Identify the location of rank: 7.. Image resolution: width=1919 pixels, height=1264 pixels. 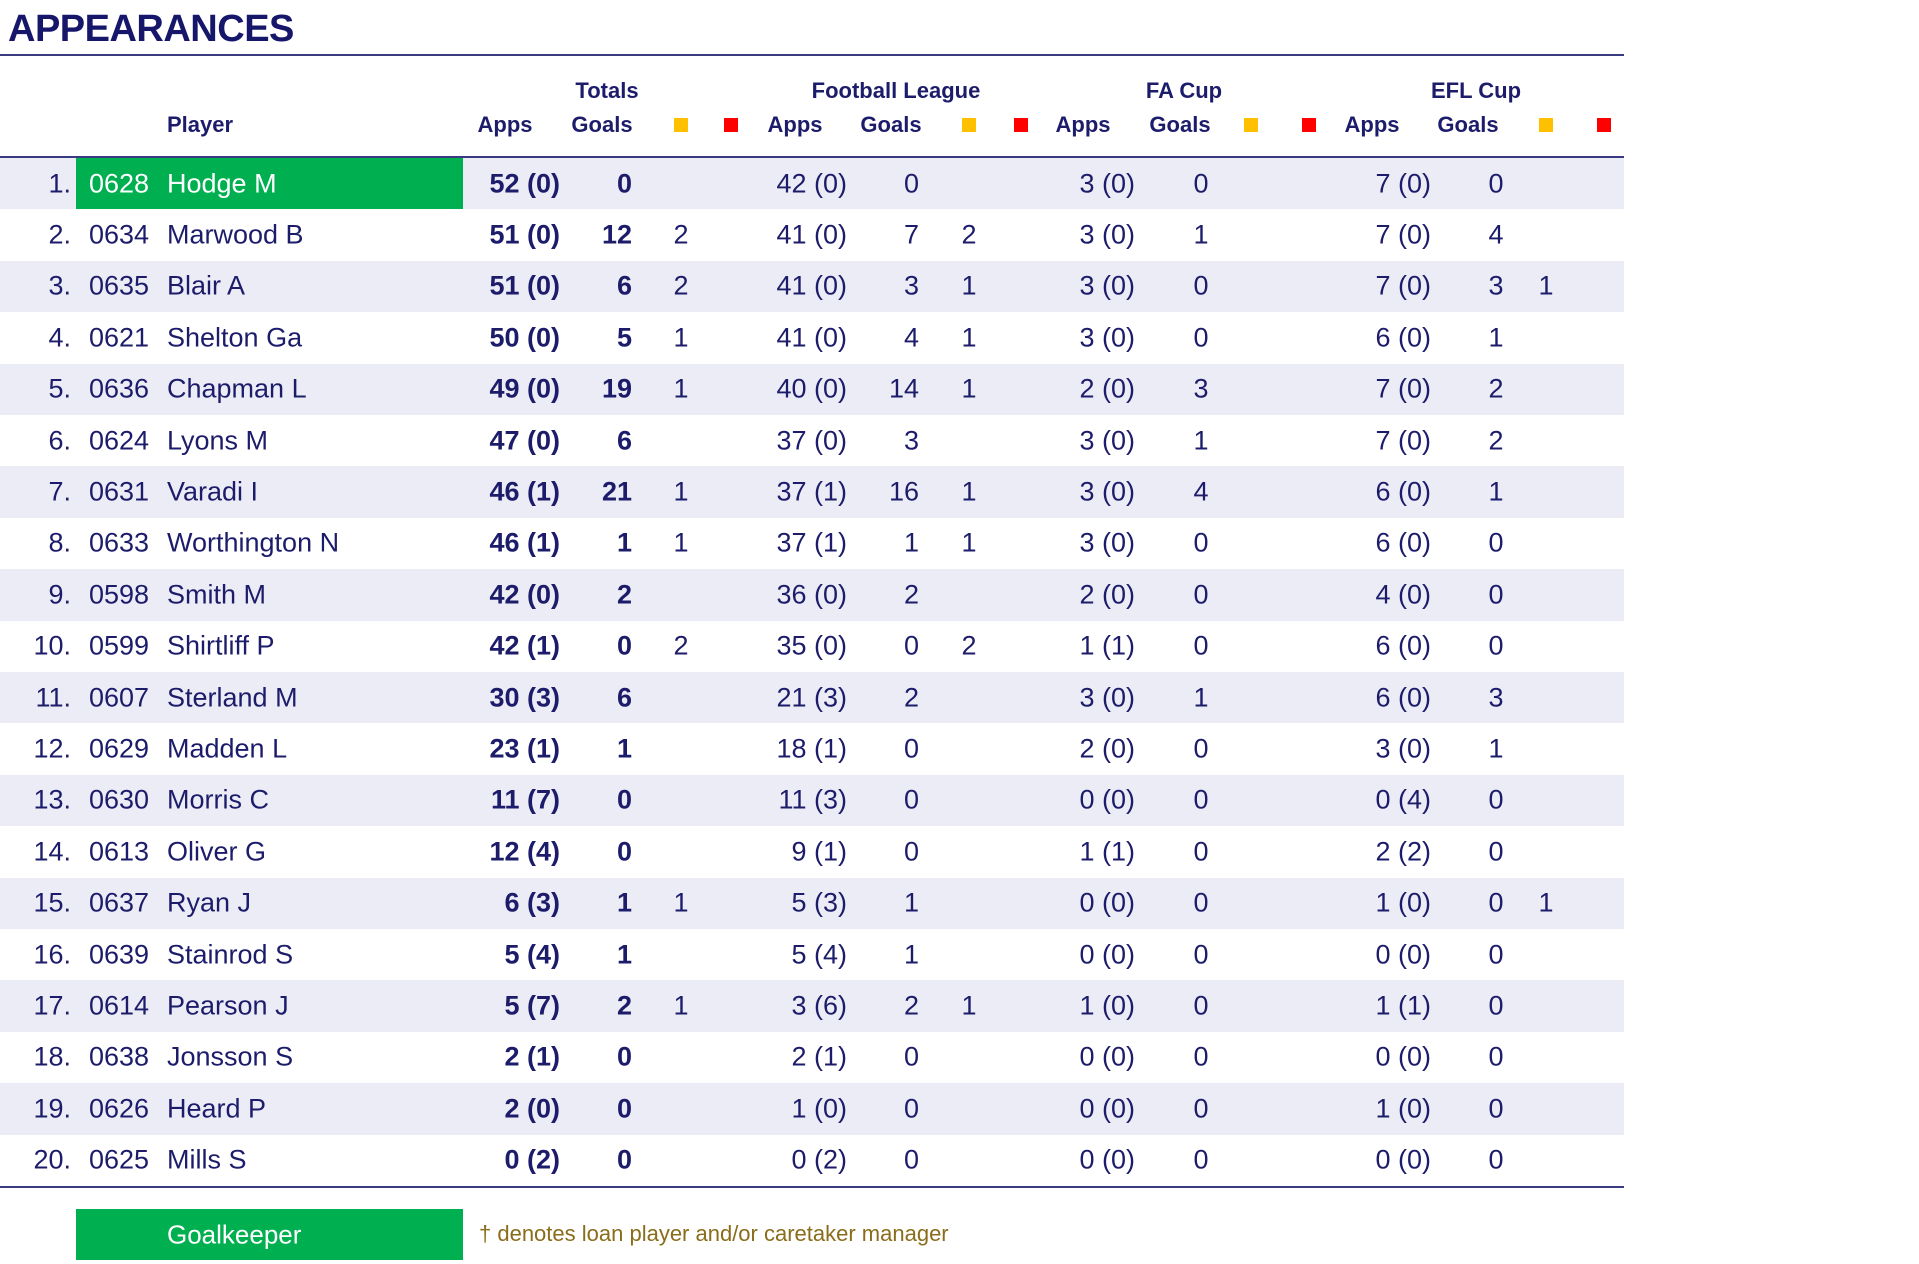
(59, 491).